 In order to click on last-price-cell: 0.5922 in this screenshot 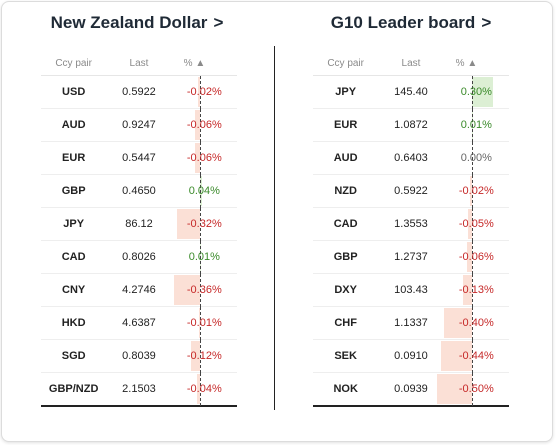, I will do `click(139, 92)`.